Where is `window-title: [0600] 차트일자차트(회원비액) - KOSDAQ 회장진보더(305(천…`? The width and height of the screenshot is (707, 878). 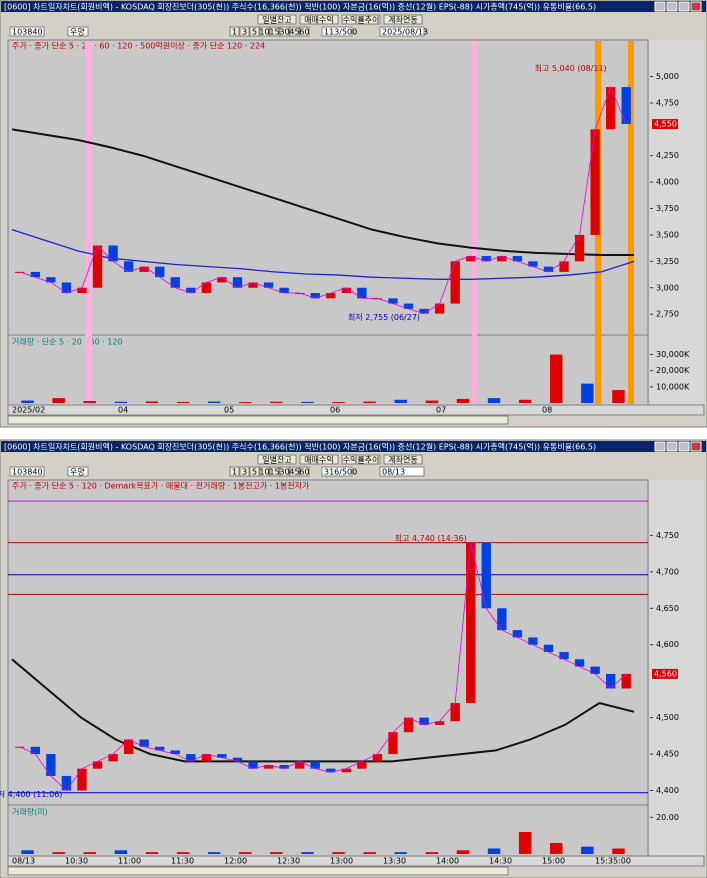 window-title: [0600] 차트일자차트(회원비액) - KOSDAQ 회장진보더(305(천… is located at coordinates (300, 7).